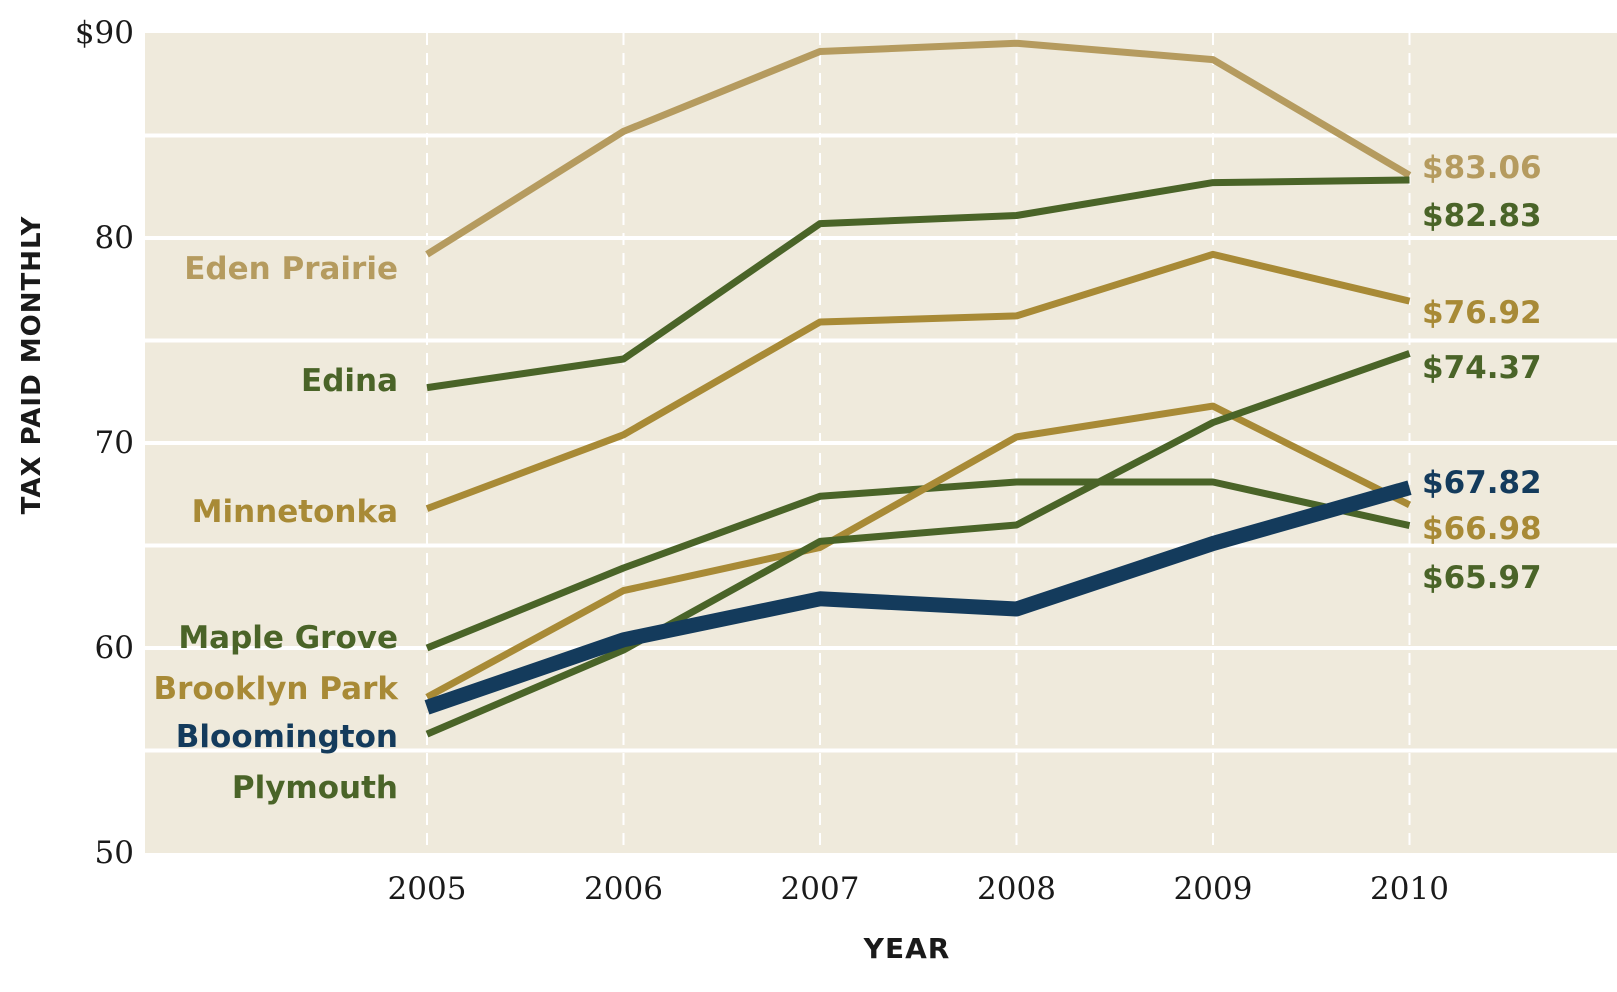  Describe the element at coordinates (918, 889) in the screenshot. I see `x-axis: 2005 2006 2007 2008 2009 2010` at that location.